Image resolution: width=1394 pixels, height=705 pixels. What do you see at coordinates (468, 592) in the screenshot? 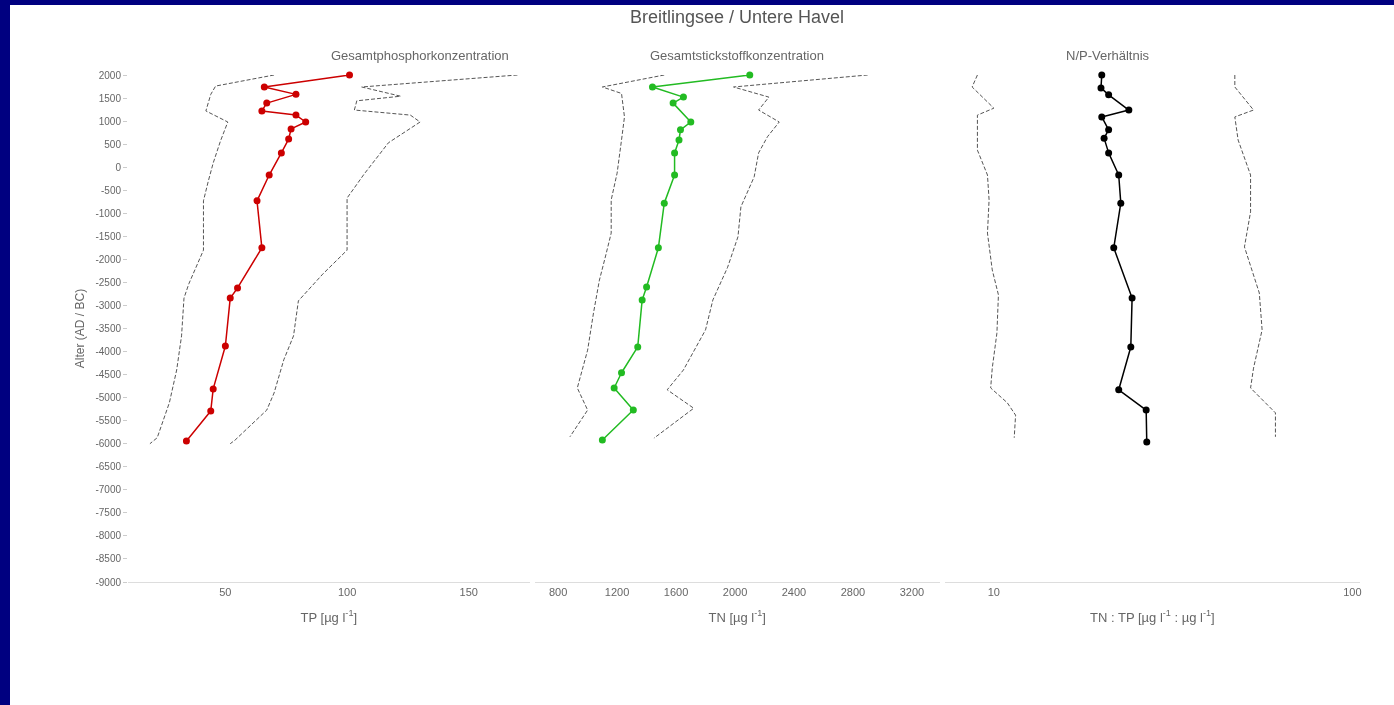
I see `x-tick-label: 150` at bounding box center [468, 592].